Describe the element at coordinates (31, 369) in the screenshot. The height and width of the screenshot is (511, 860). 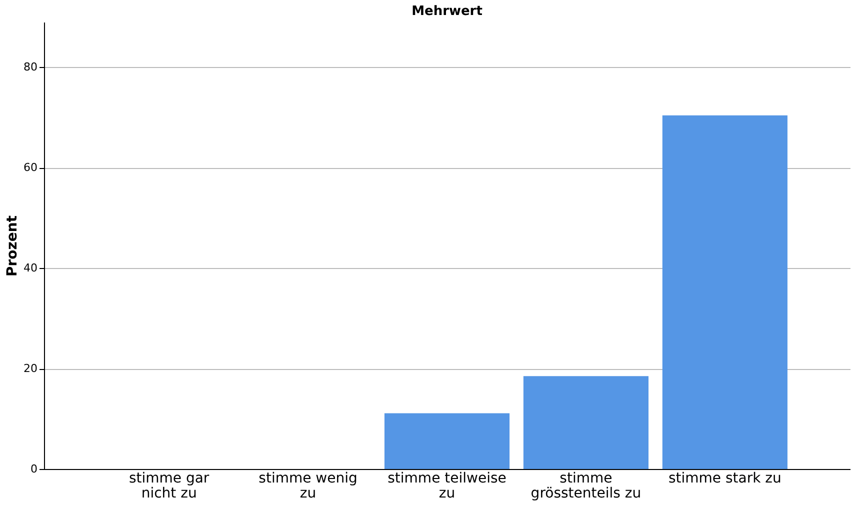
I see `y-tick-label: 20` at that location.